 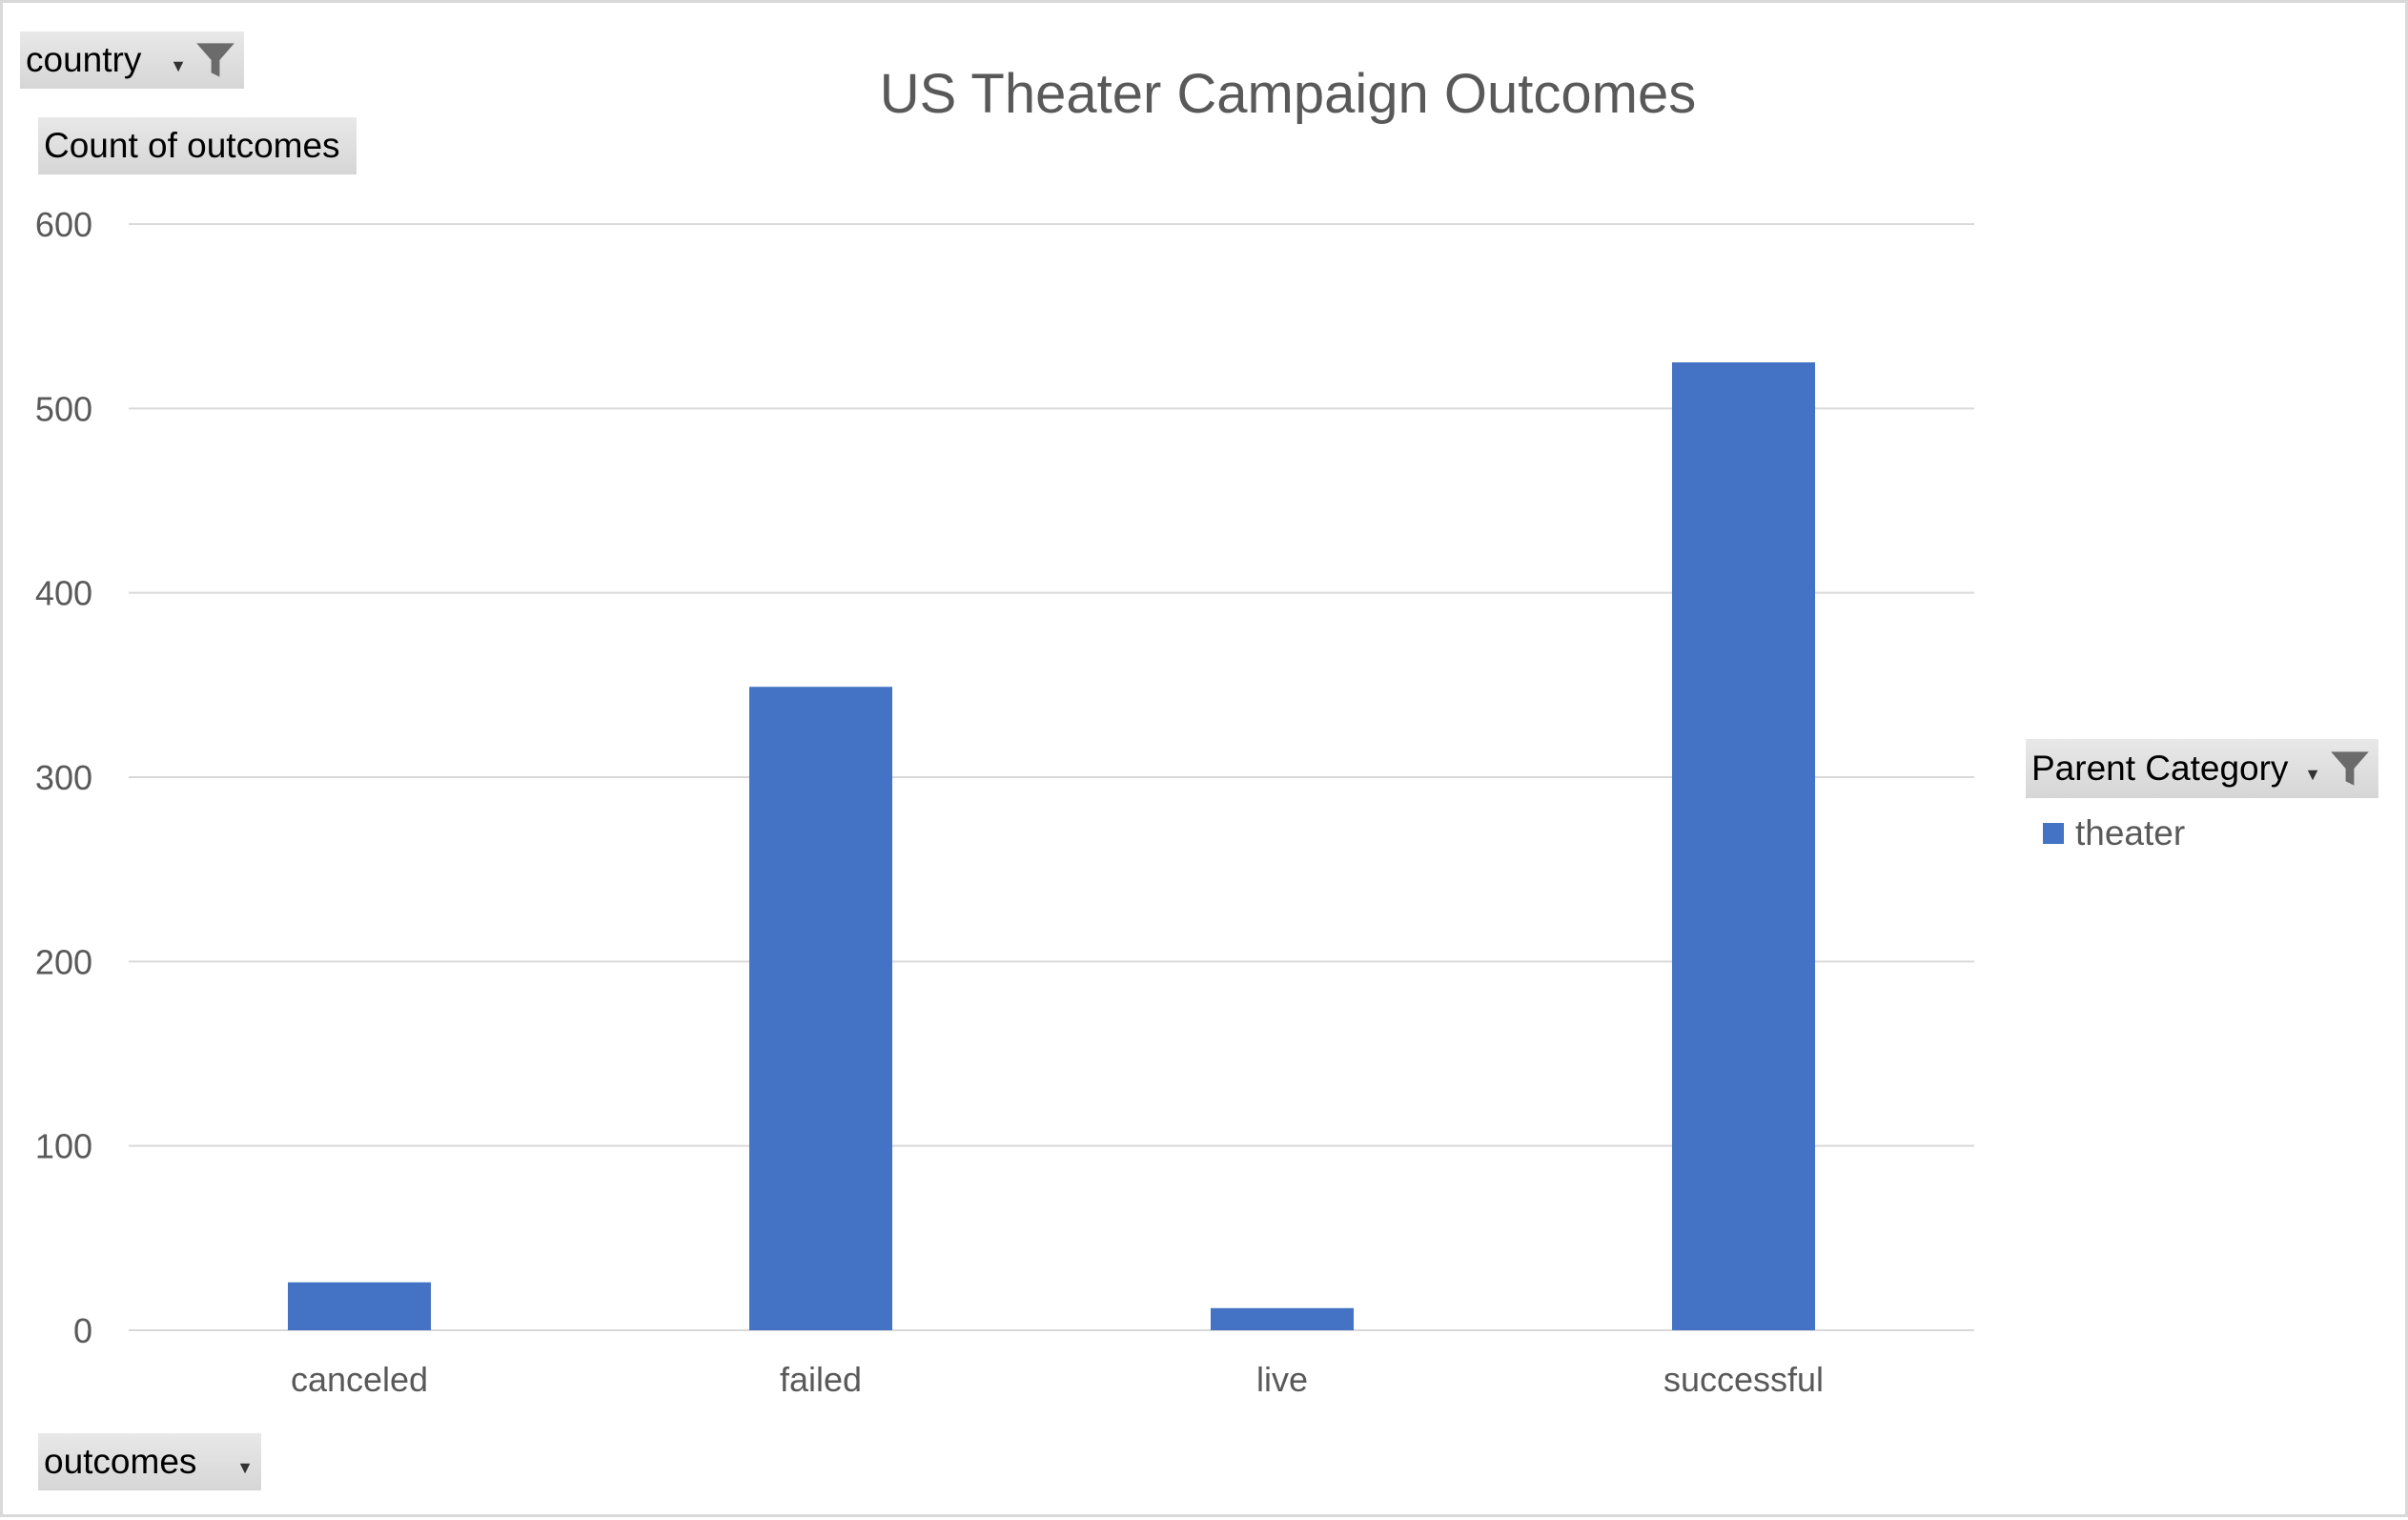 What do you see at coordinates (1288, 94) in the screenshot?
I see `chart-title: US Theater Campaign Outcomes` at bounding box center [1288, 94].